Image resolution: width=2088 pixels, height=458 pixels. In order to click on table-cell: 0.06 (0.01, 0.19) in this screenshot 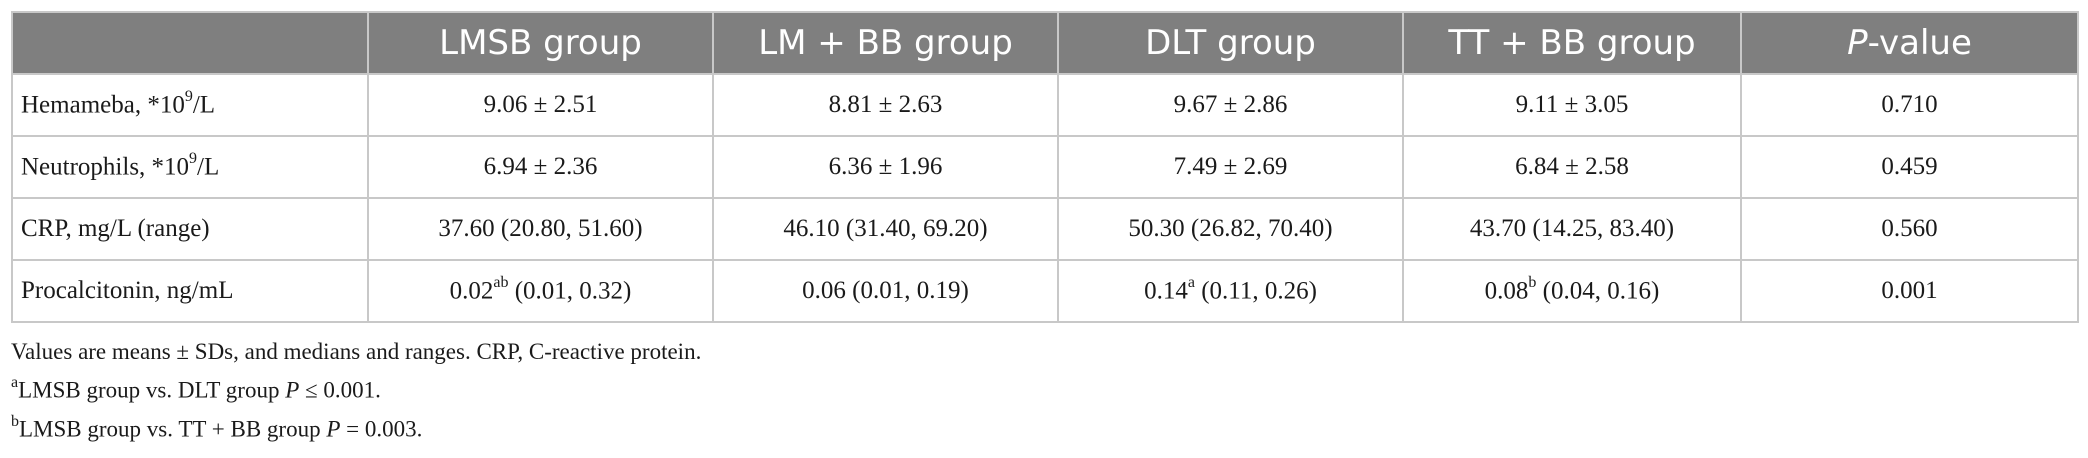, I will do `click(885, 291)`.